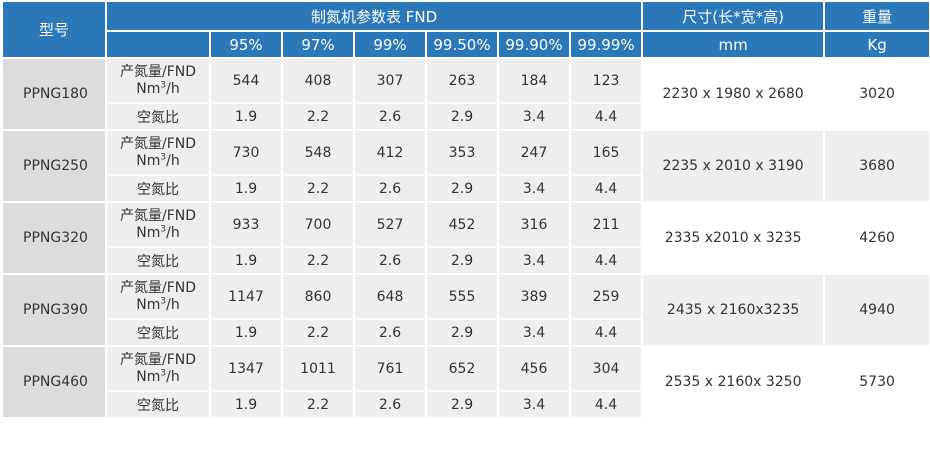  I want to click on flow-value: 527, so click(390, 224).